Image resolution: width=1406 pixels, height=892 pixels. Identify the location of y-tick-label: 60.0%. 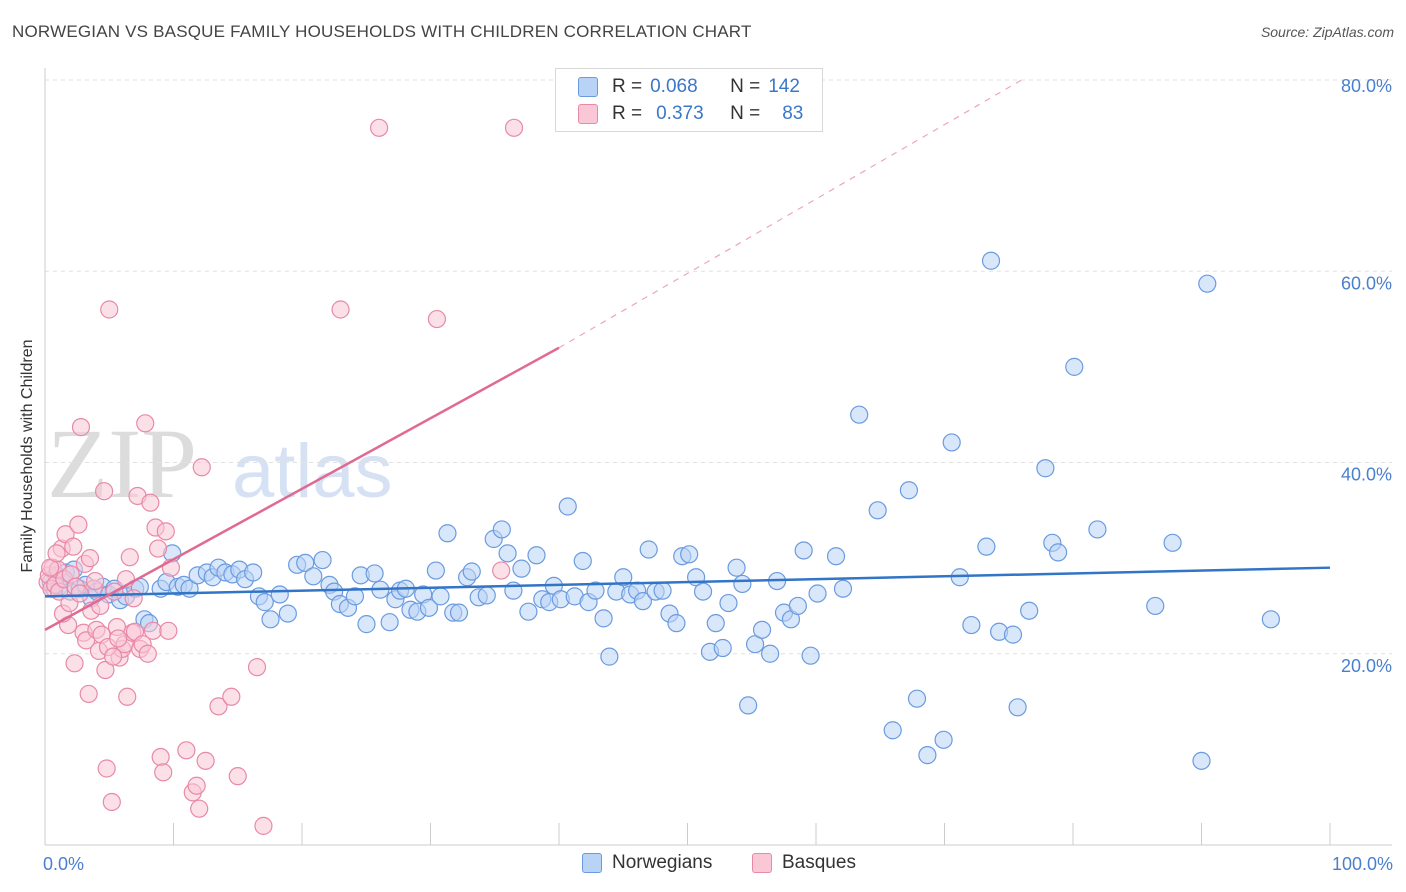
(1366, 283).